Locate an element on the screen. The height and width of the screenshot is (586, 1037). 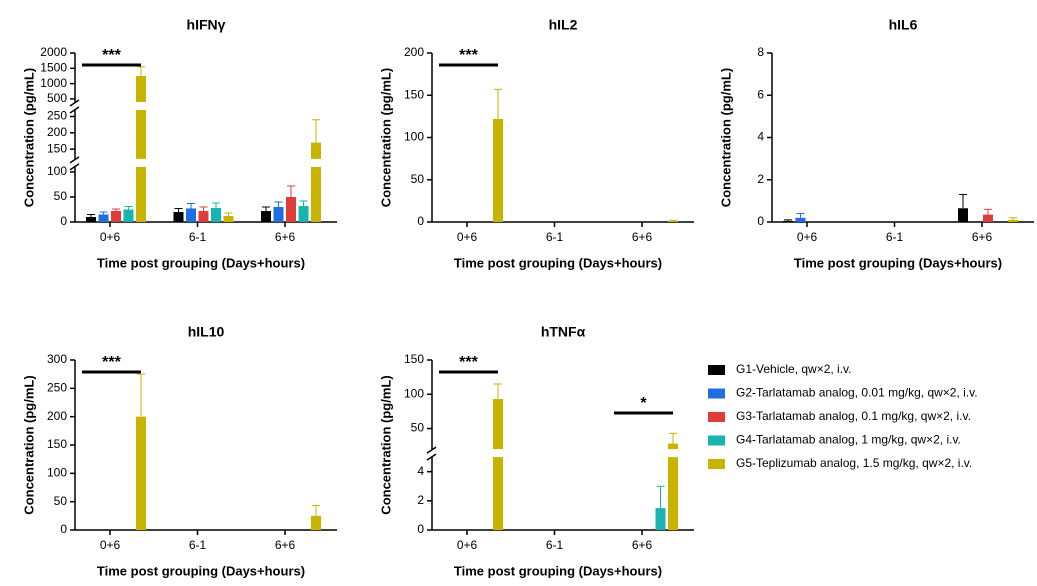
chart-title: hIL6 is located at coordinates (903, 25).